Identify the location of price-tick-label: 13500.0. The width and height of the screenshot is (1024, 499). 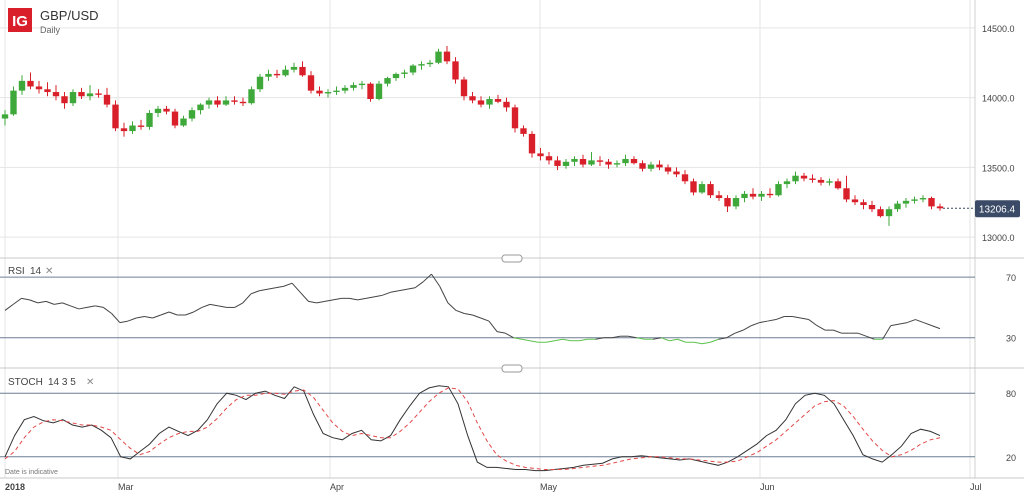
(998, 168).